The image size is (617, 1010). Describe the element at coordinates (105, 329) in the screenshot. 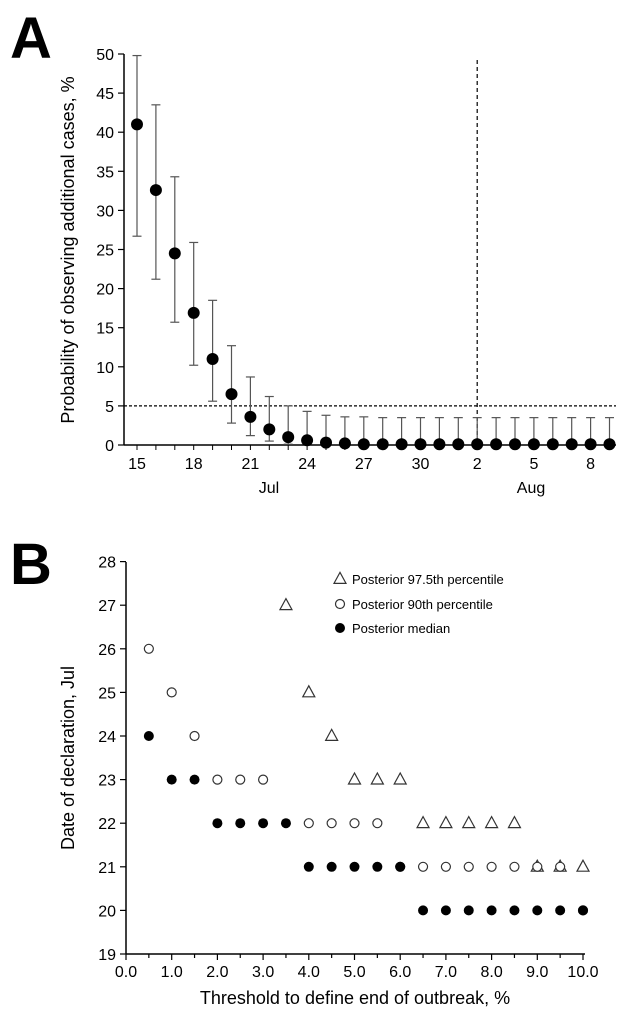

I see `panel-a-y-tick-label: 15` at that location.